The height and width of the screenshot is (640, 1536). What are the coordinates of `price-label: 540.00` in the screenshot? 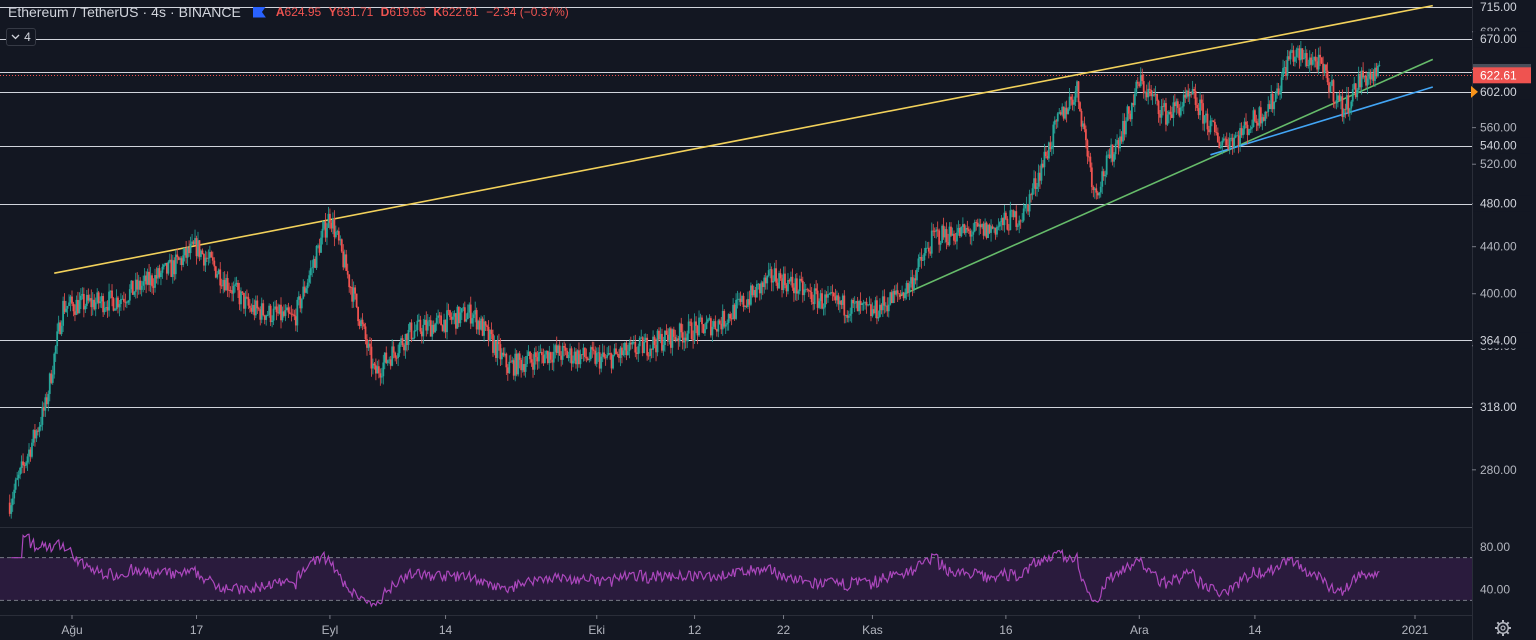 It's located at (1498, 146).